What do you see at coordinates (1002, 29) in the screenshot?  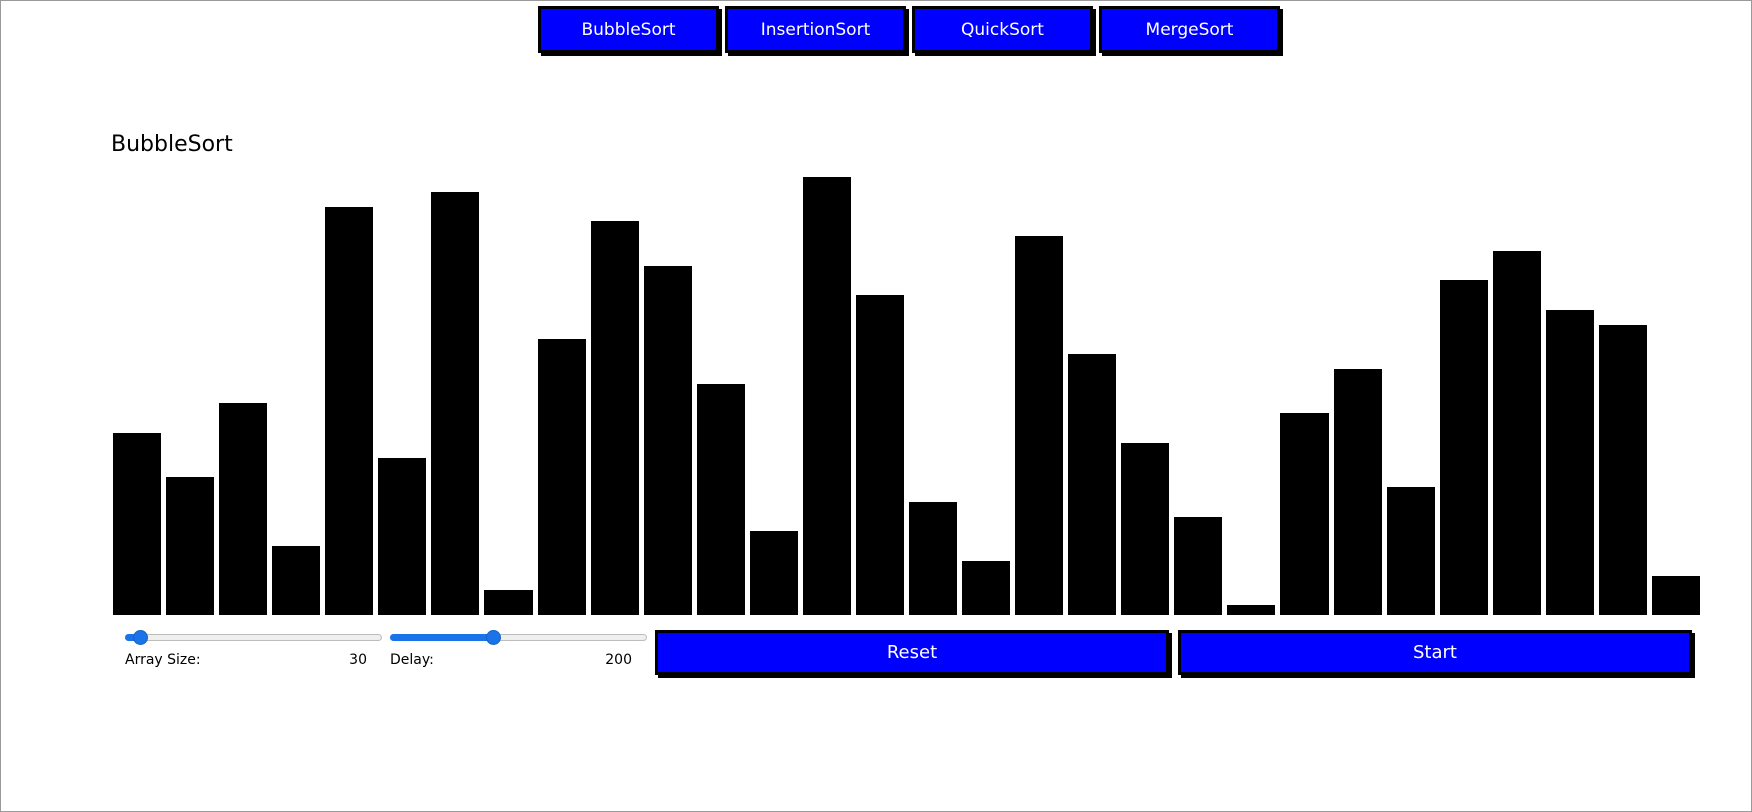 I see `quicksort-button: QuickSort` at bounding box center [1002, 29].